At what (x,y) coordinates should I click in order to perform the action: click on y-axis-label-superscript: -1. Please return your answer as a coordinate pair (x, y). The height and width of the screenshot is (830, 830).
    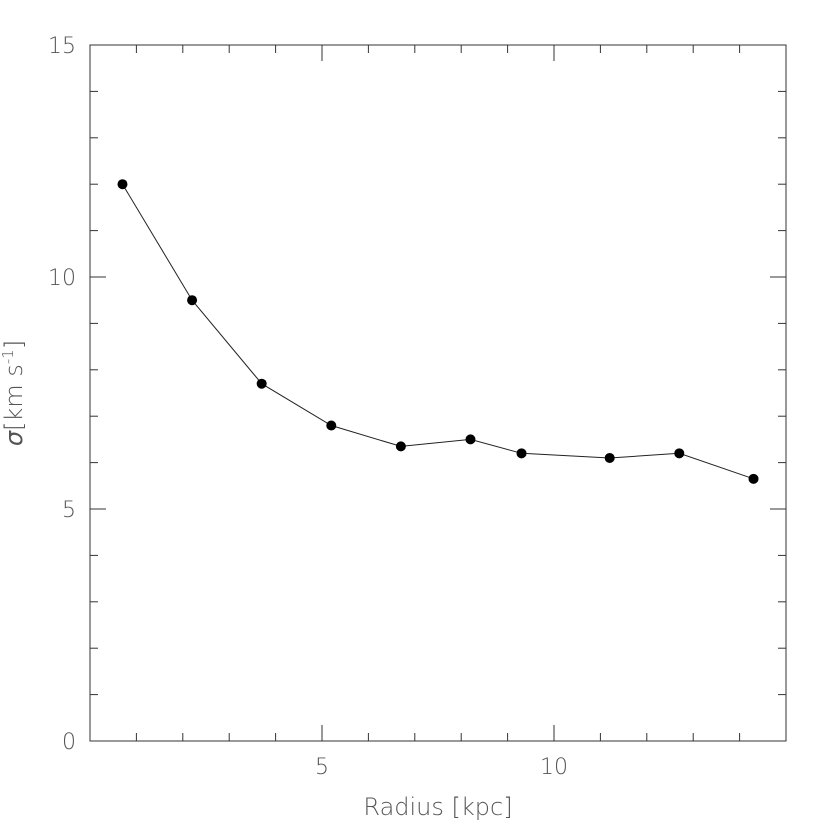
    Looking at the image, I should click on (8, 356).